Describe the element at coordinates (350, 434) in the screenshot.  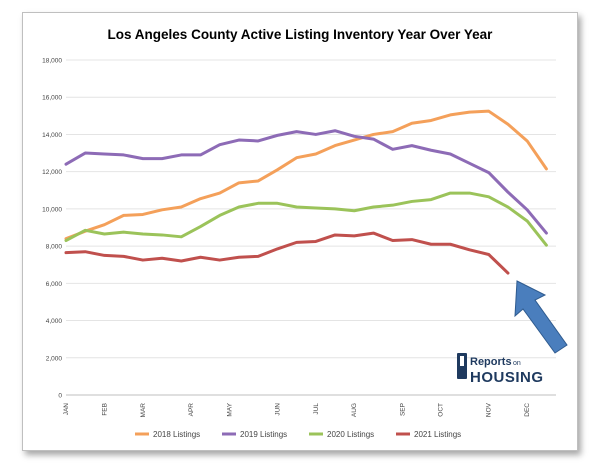
I see `legend-label: 2020 Listings` at that location.